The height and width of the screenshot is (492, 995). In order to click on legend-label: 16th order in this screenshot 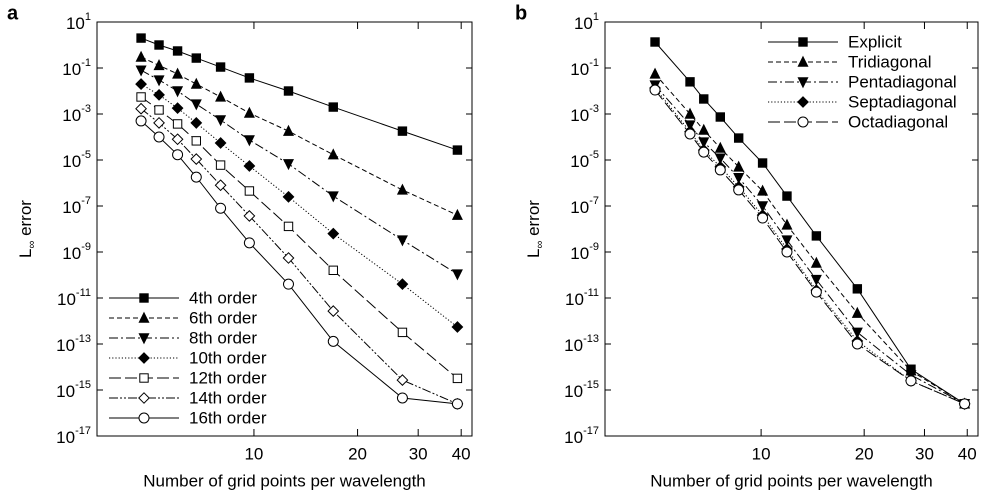, I will do `click(228, 417)`.